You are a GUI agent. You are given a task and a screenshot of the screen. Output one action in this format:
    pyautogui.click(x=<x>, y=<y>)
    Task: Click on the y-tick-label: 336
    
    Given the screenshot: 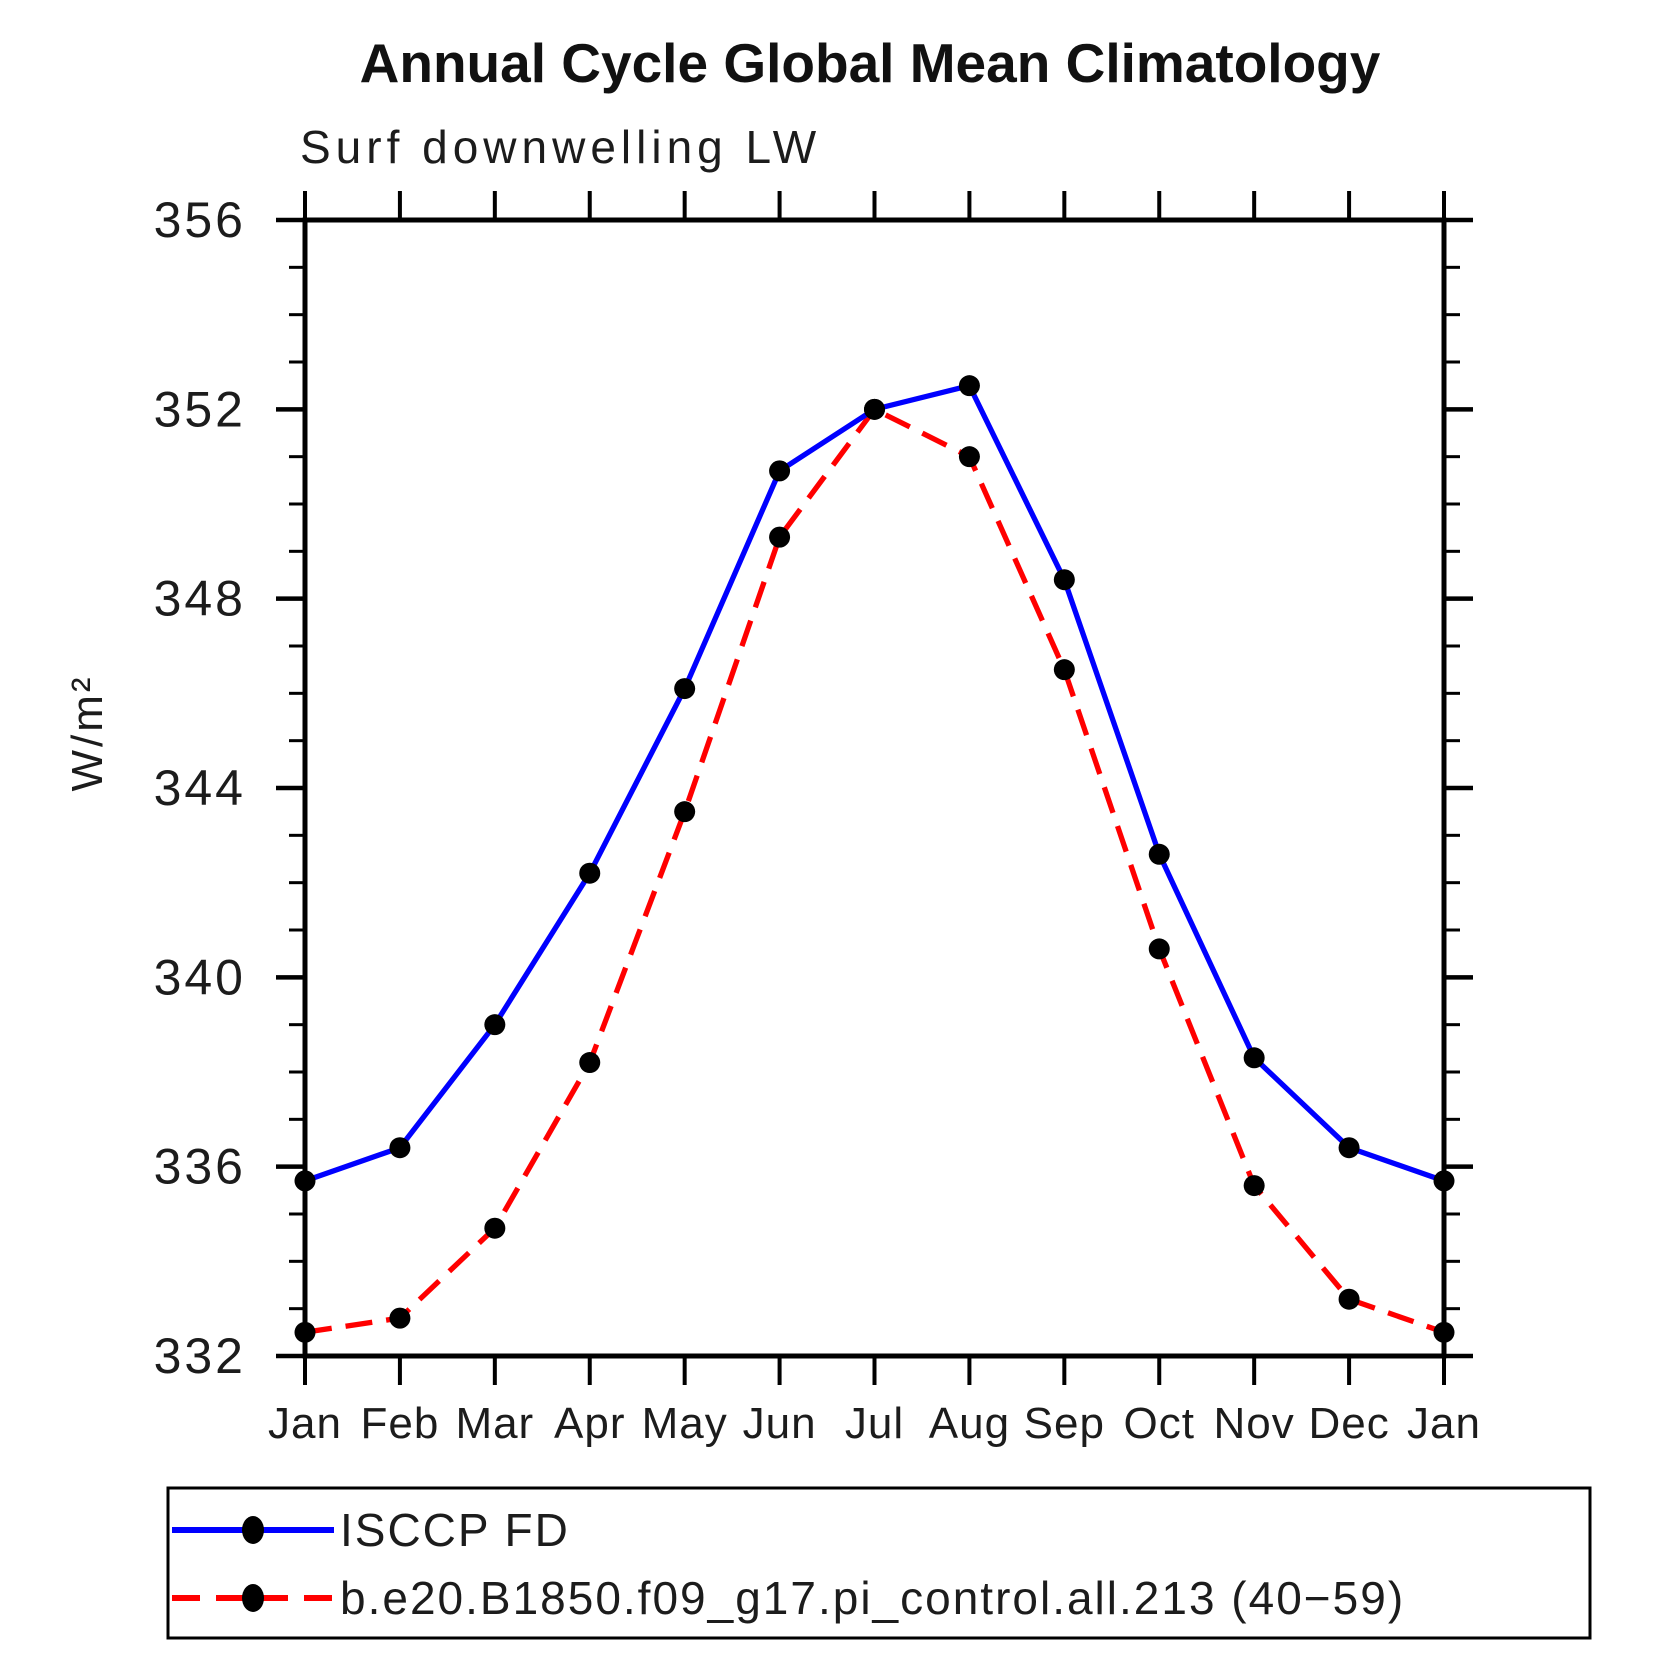 What is the action you would take?
    pyautogui.click(x=200, y=1167)
    